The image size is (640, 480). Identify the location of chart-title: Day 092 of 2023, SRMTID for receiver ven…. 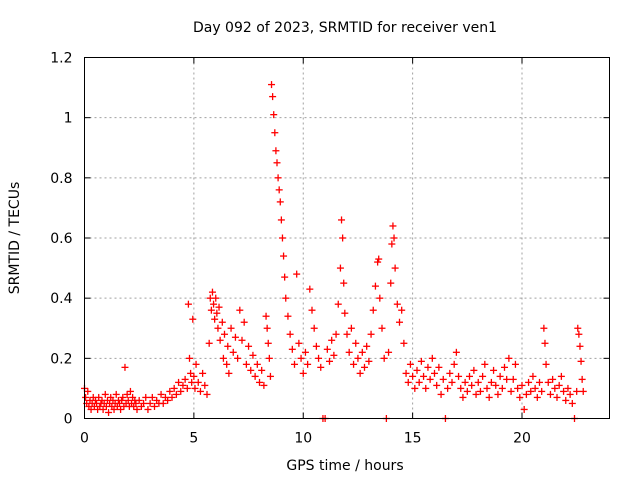
(345, 28).